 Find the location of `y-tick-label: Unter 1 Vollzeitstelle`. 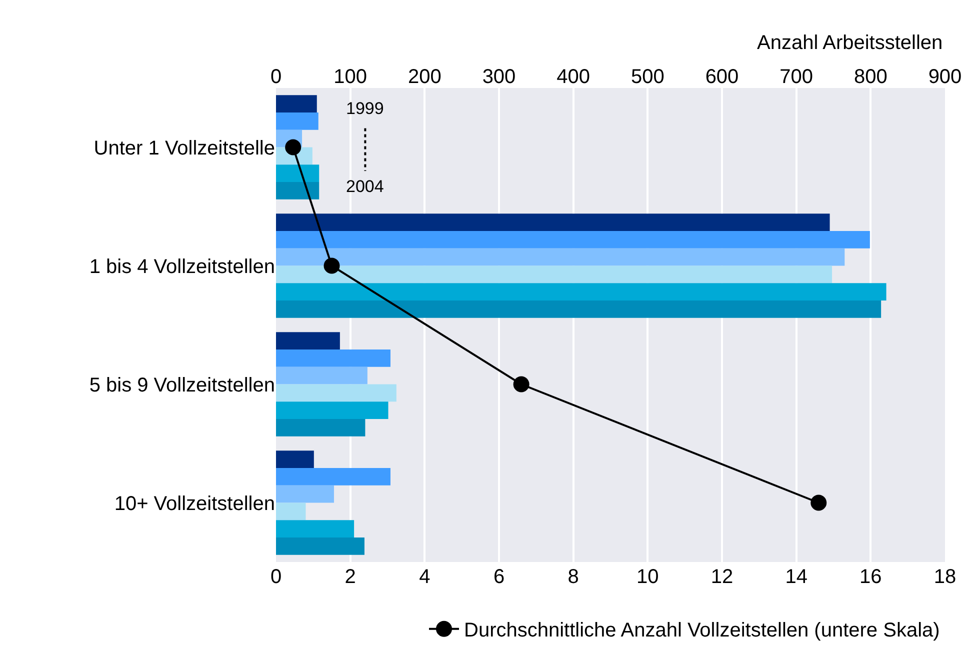

y-tick-label: Unter 1 Vollzeitstelle is located at coordinates (184, 148).